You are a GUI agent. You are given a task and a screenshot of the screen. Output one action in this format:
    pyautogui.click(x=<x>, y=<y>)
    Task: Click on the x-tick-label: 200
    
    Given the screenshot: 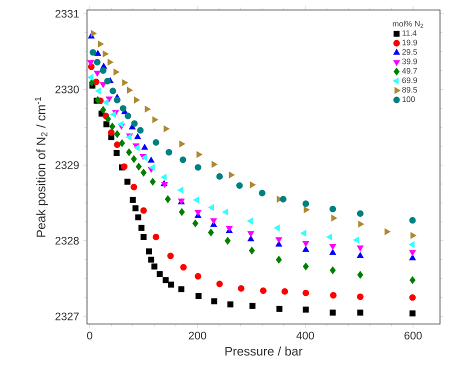 What is the action you would take?
    pyautogui.click(x=197, y=336)
    